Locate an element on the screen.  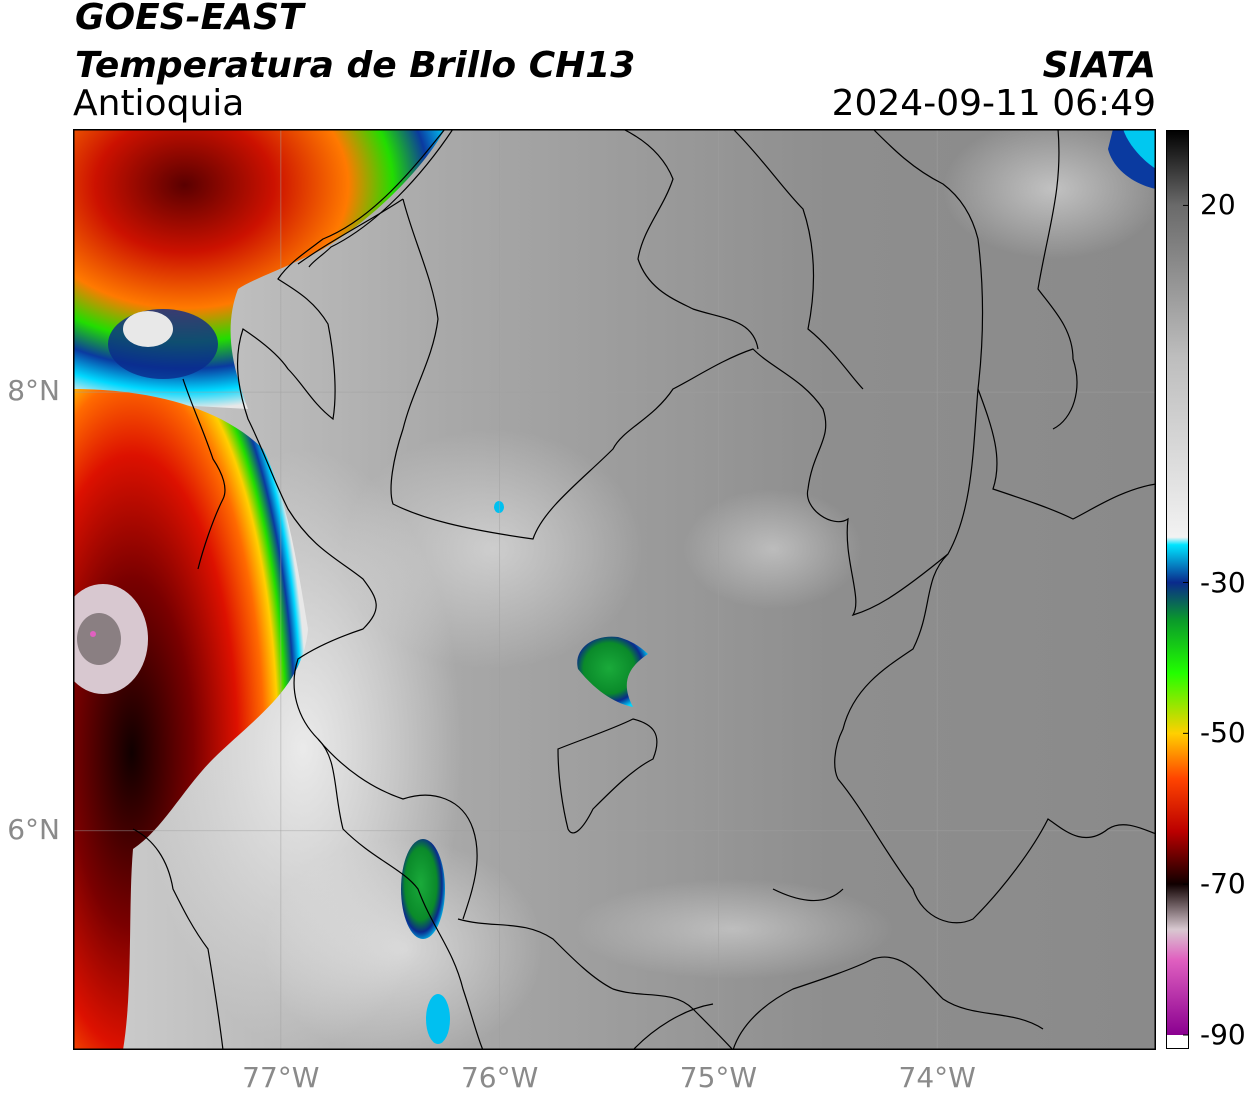
colorbar-tick-label: -90 is located at coordinates (1223, 1034).